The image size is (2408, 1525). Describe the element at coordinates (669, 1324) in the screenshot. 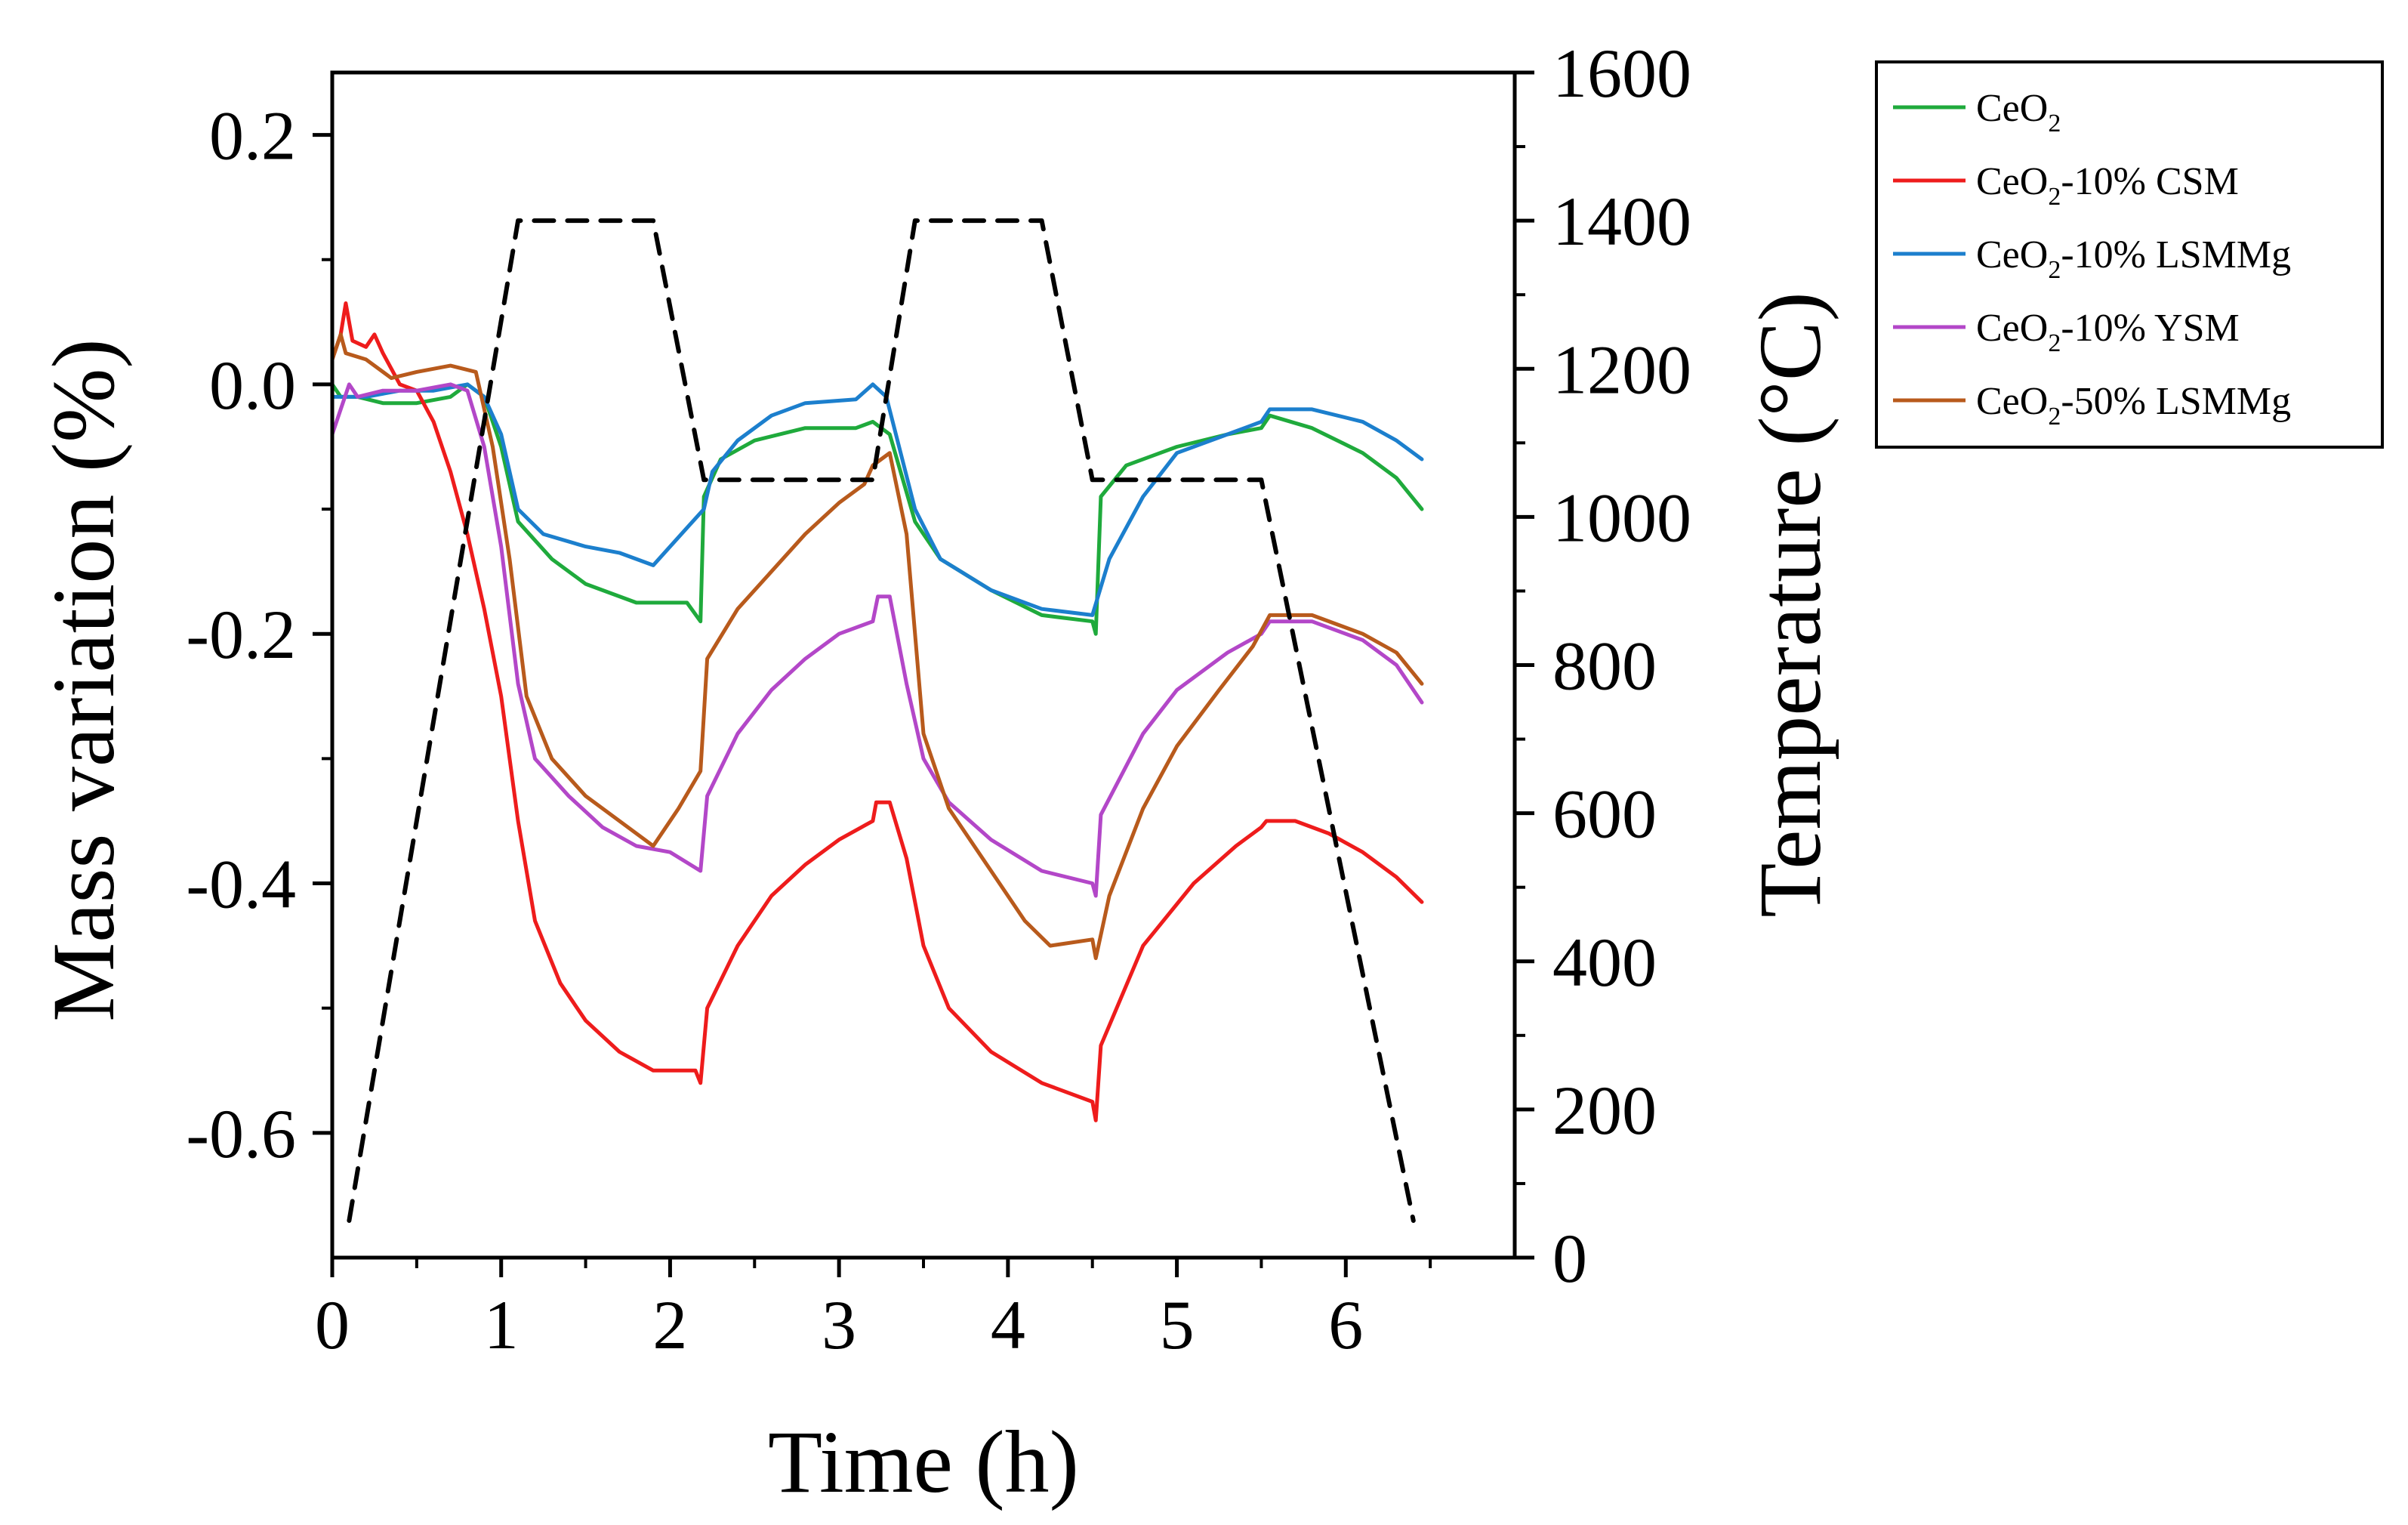

I see `x-tick-label: 2` at that location.